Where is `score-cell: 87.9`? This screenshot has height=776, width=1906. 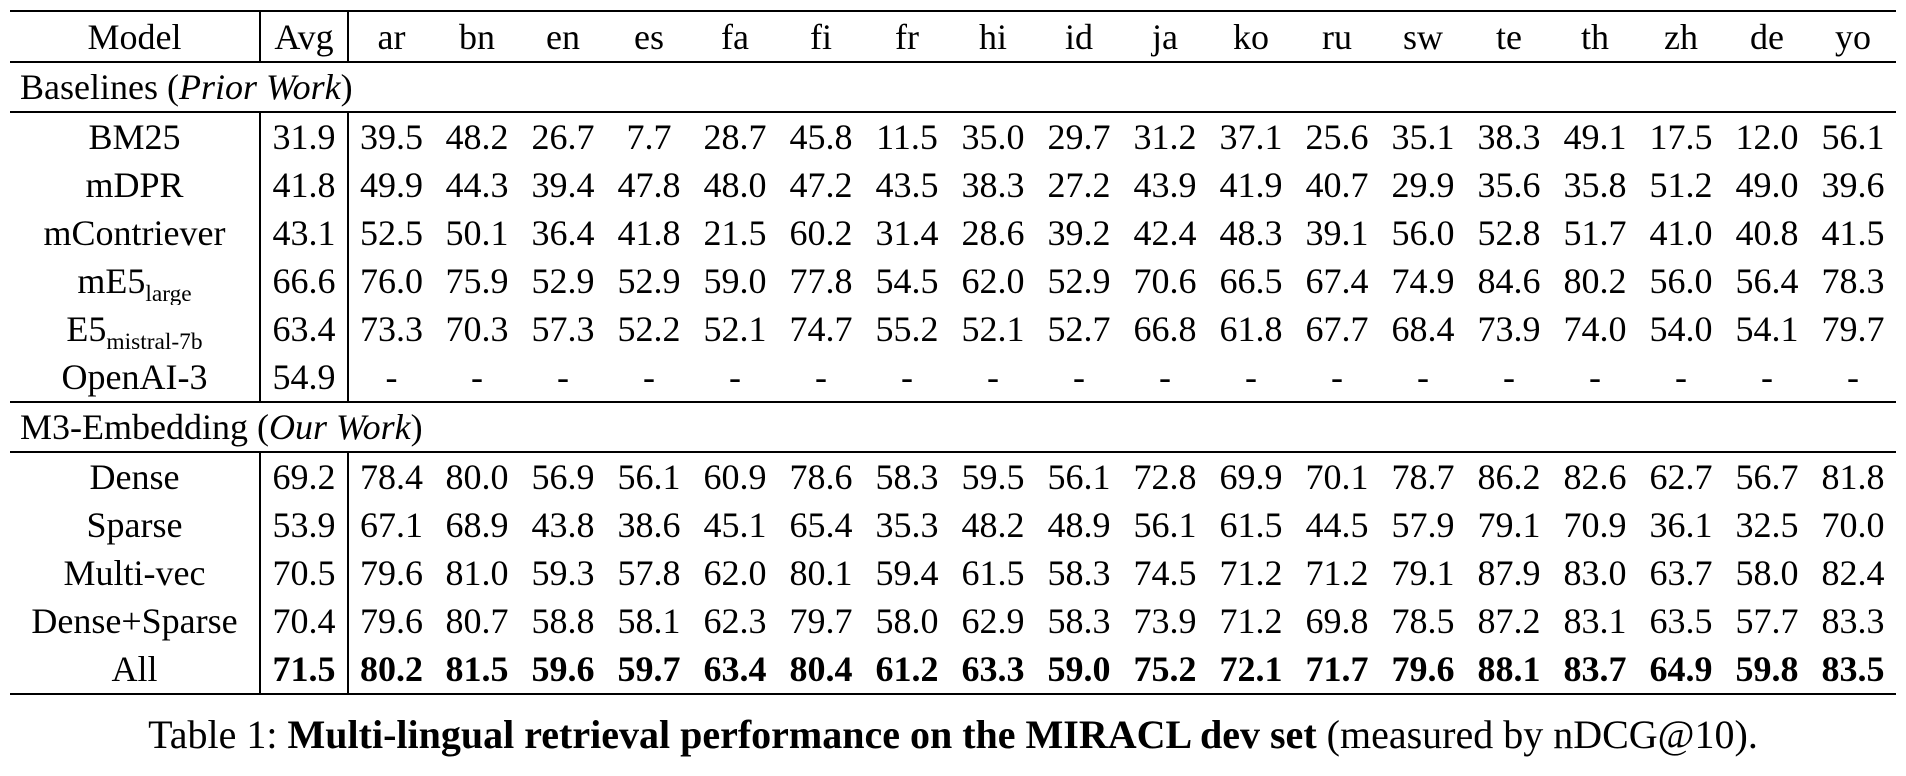 score-cell: 87.9 is located at coordinates (1509, 573).